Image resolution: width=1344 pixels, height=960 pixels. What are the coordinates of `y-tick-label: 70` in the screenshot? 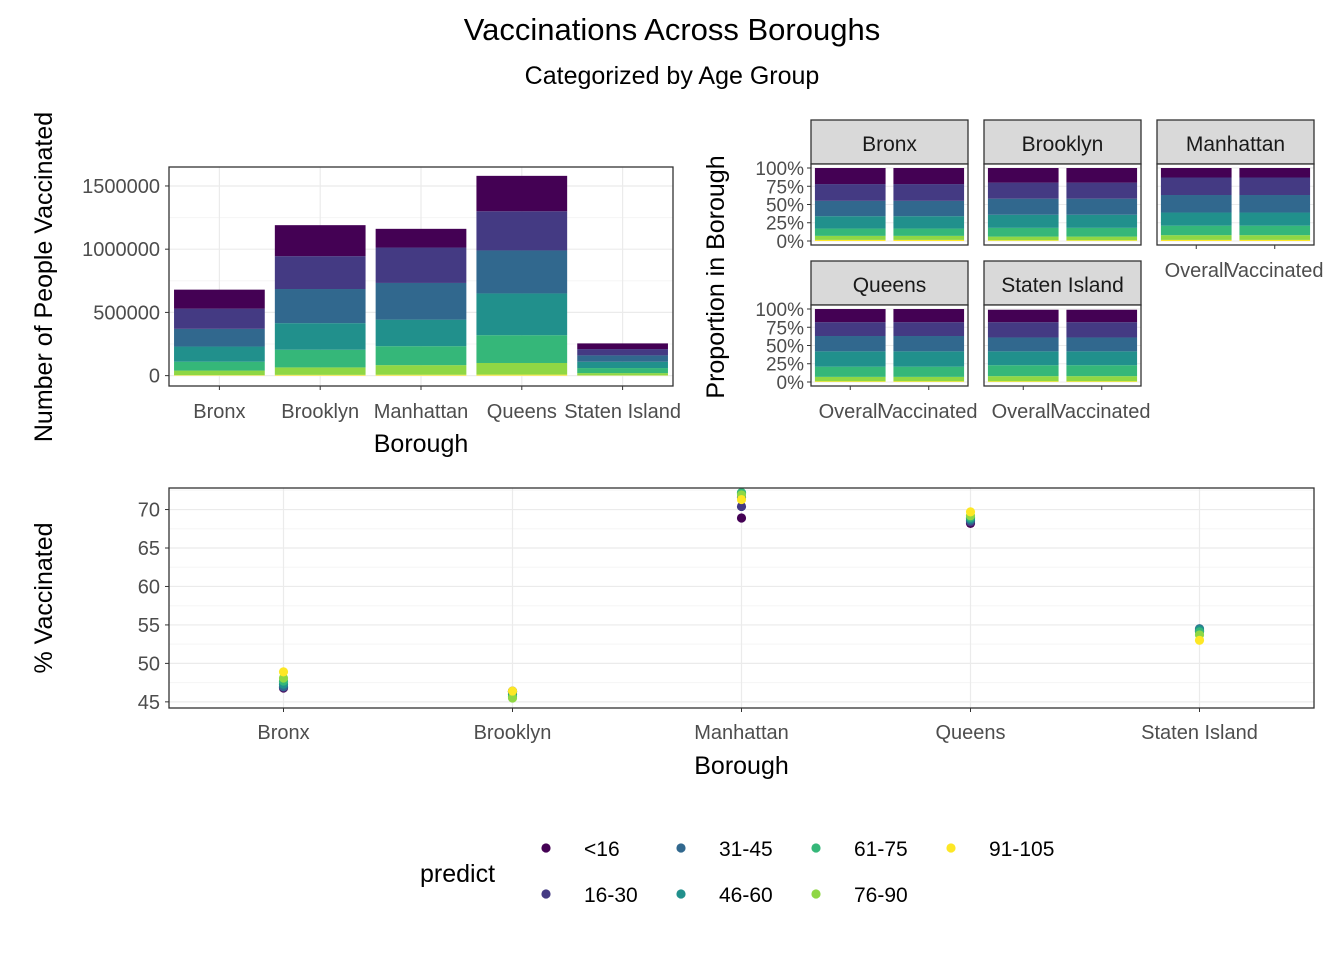 It's located at (149, 511).